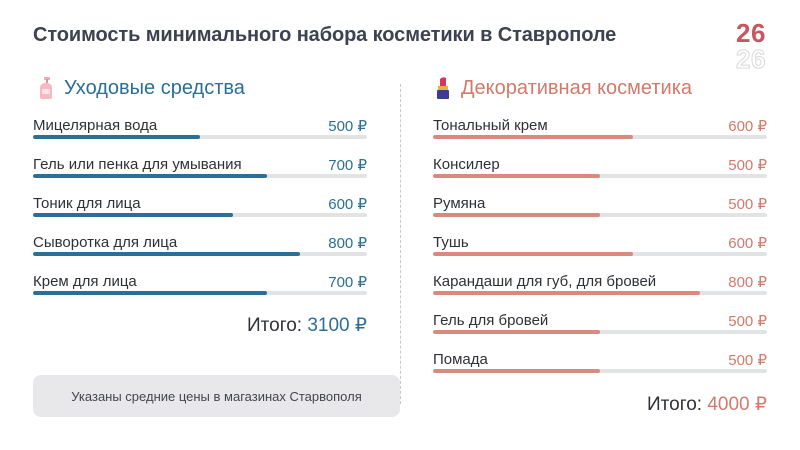  What do you see at coordinates (545, 281) in the screenshot?
I see `bar-category-label: Карандаши для губ, для бровей` at bounding box center [545, 281].